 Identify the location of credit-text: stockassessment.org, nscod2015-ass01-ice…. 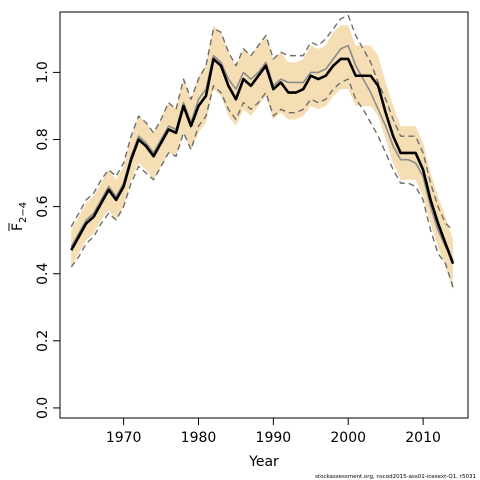
(395, 477).